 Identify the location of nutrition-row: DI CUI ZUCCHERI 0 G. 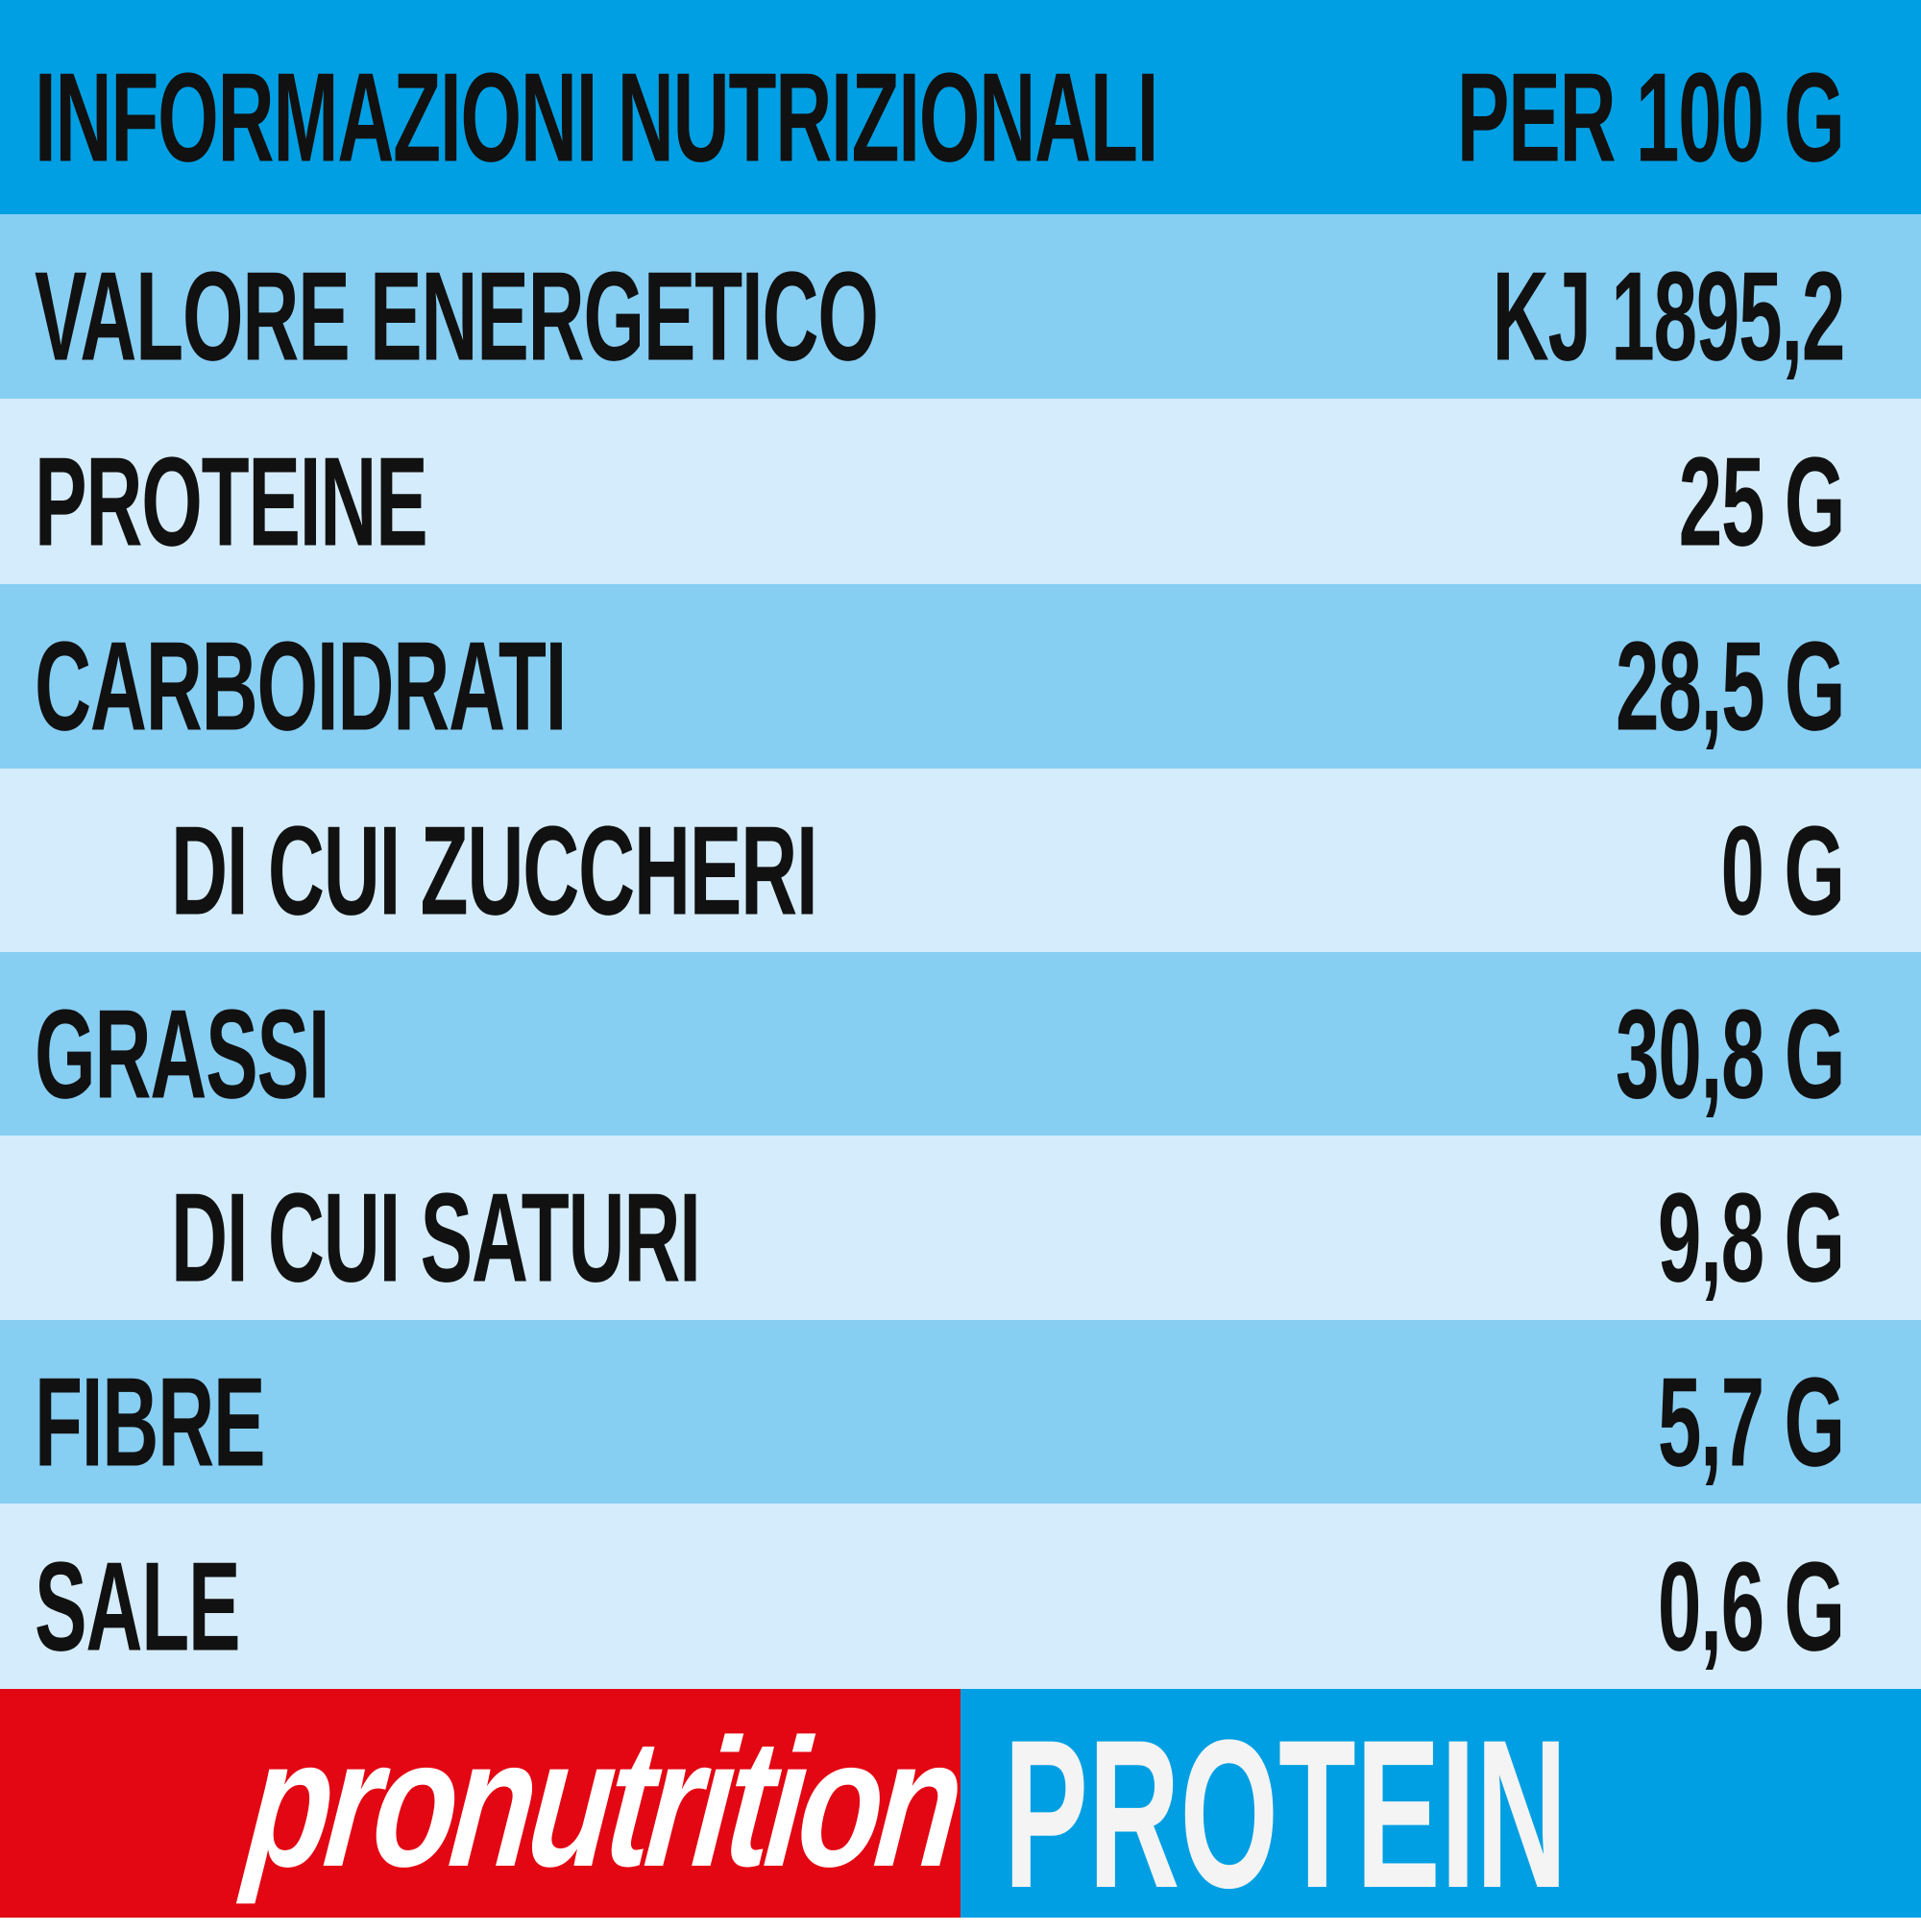
(960, 860).